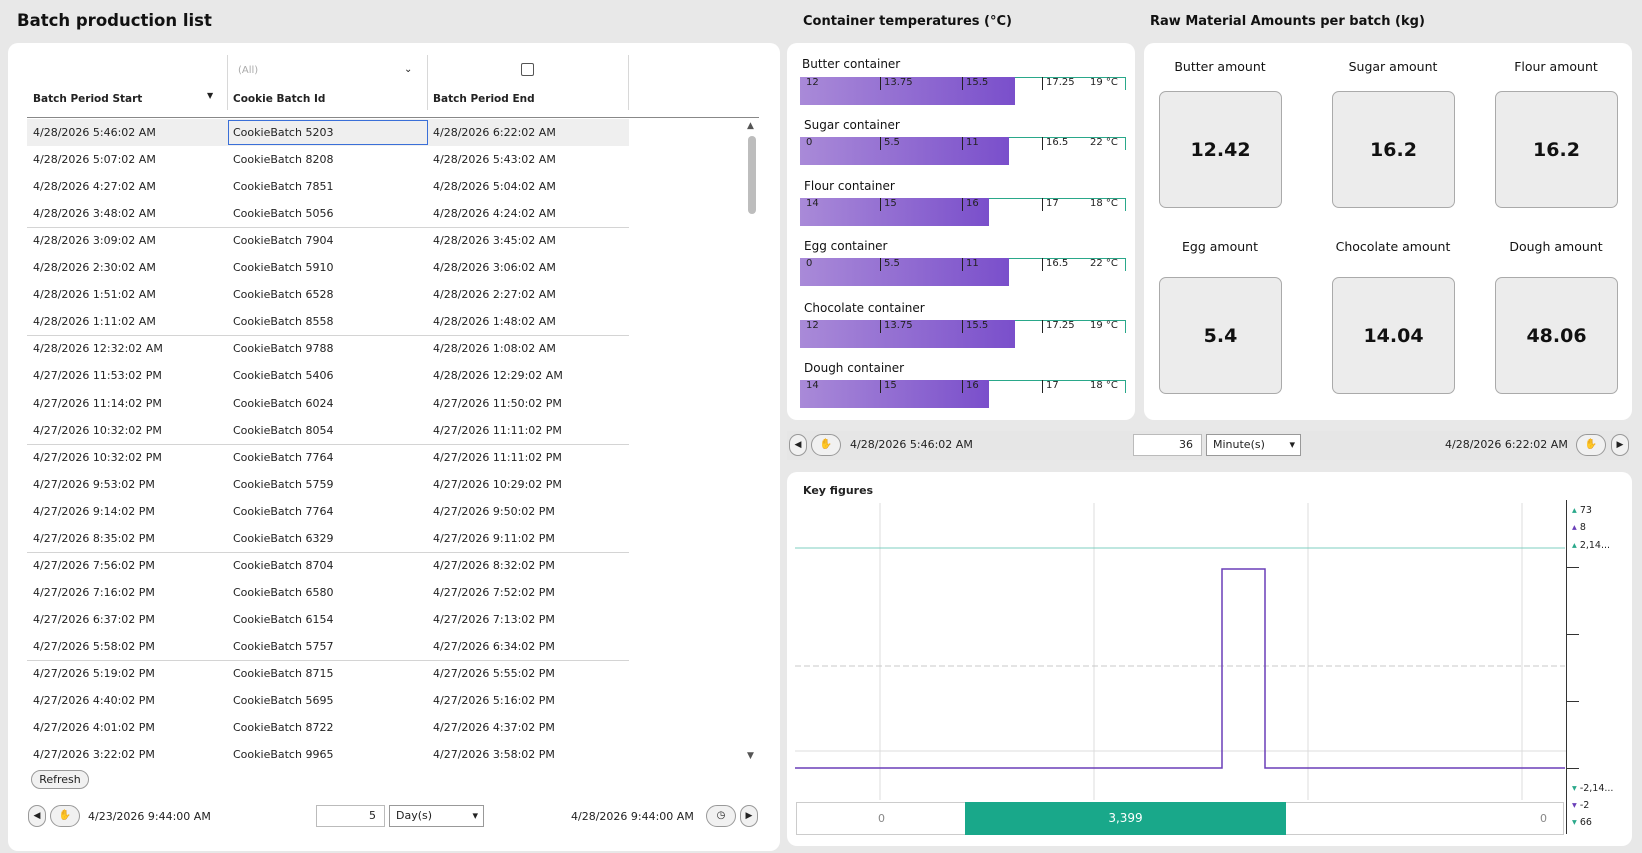 This screenshot has width=1642, height=853. I want to click on kpi-value-box: 16.2, so click(1393, 149).